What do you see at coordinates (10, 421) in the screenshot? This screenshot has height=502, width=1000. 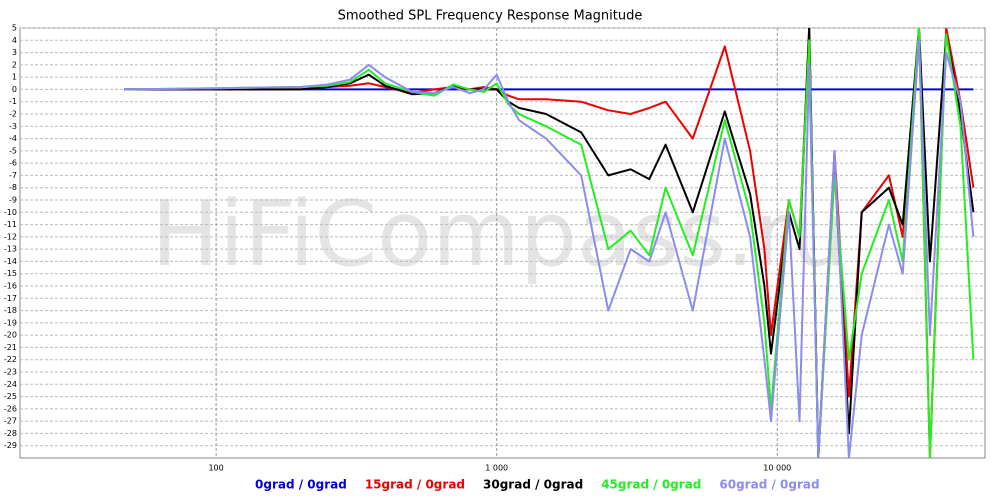 I see `y-tick-label: -27` at bounding box center [10, 421].